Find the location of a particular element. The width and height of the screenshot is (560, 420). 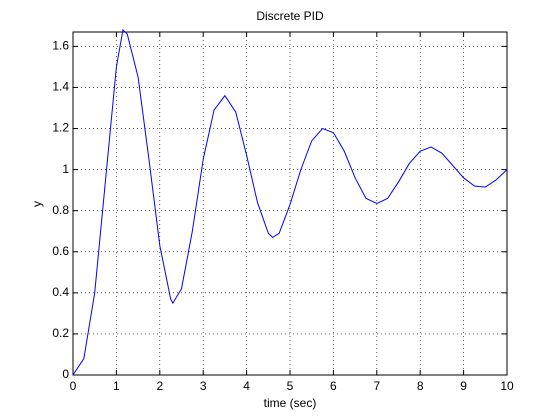

x-tick-label: 9 is located at coordinates (463, 386).